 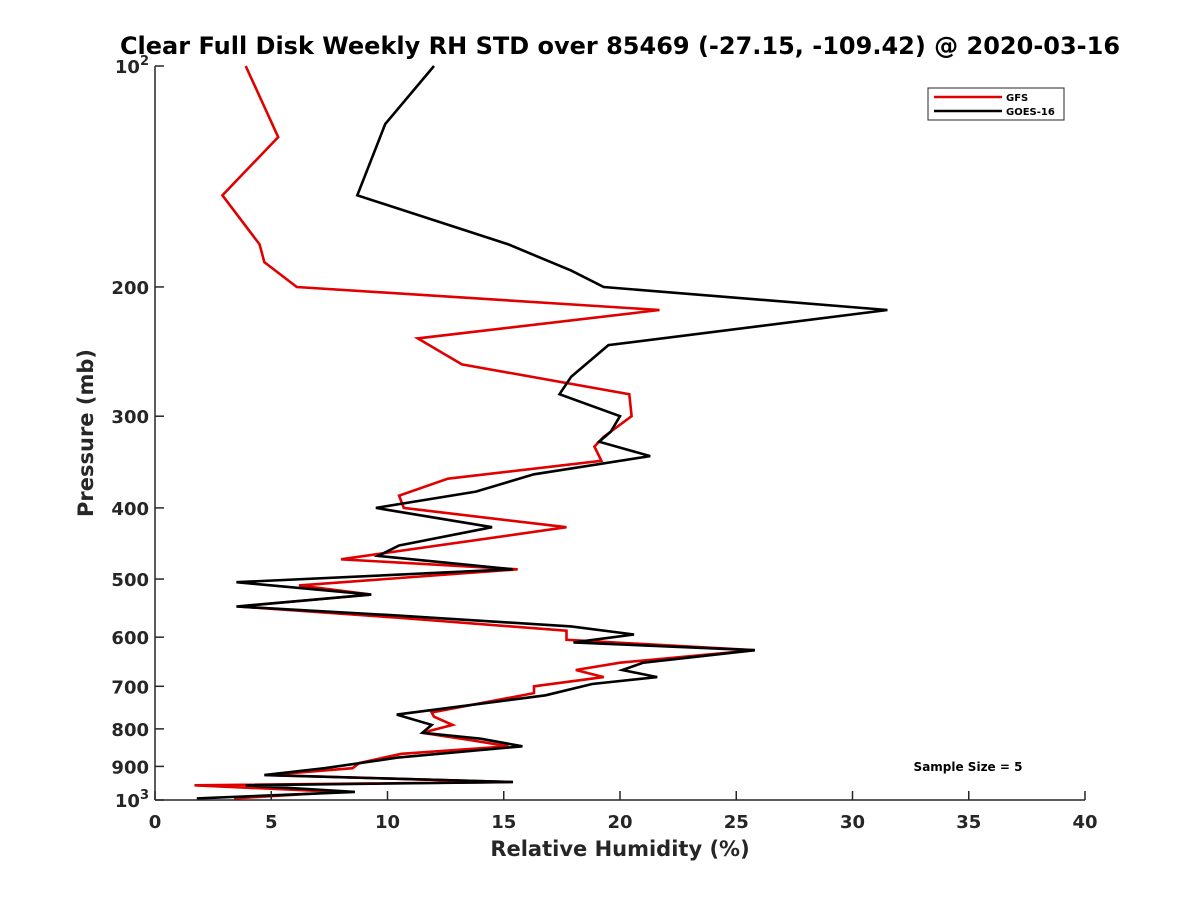 I want to click on legend: GFS GOES-16, so click(x=996, y=104).